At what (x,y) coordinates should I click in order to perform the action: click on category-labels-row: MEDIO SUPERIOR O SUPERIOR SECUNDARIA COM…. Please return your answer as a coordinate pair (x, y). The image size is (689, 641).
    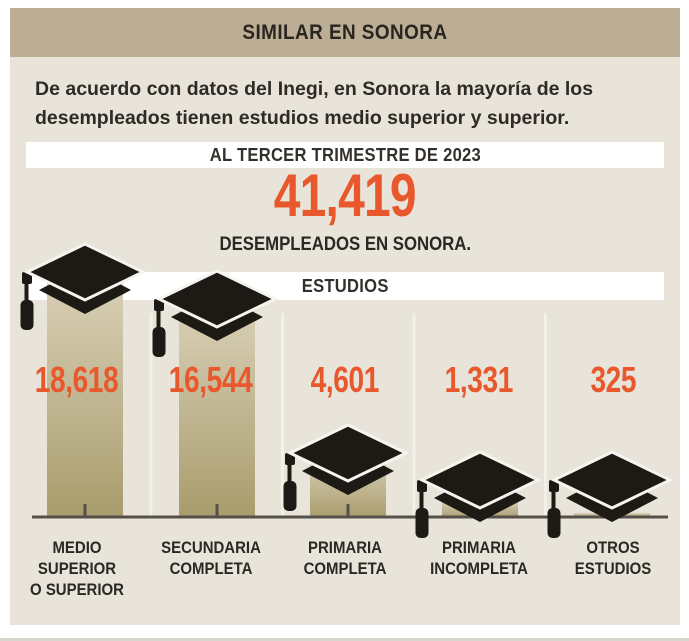
    Looking at the image, I should click on (345, 568).